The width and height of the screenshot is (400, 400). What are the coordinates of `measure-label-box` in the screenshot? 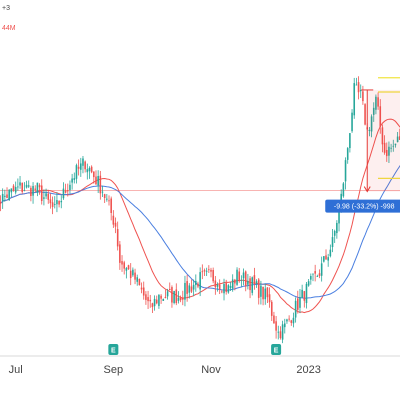 It's located at (362, 206).